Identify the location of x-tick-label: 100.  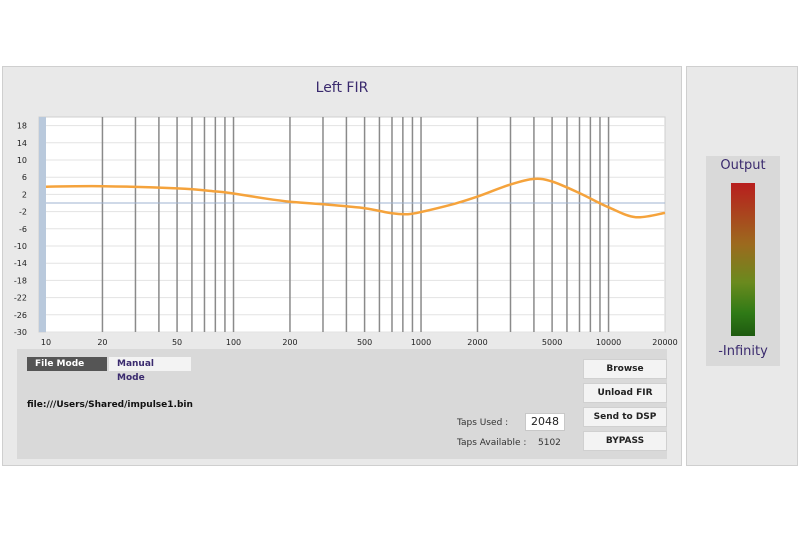
(233, 342).